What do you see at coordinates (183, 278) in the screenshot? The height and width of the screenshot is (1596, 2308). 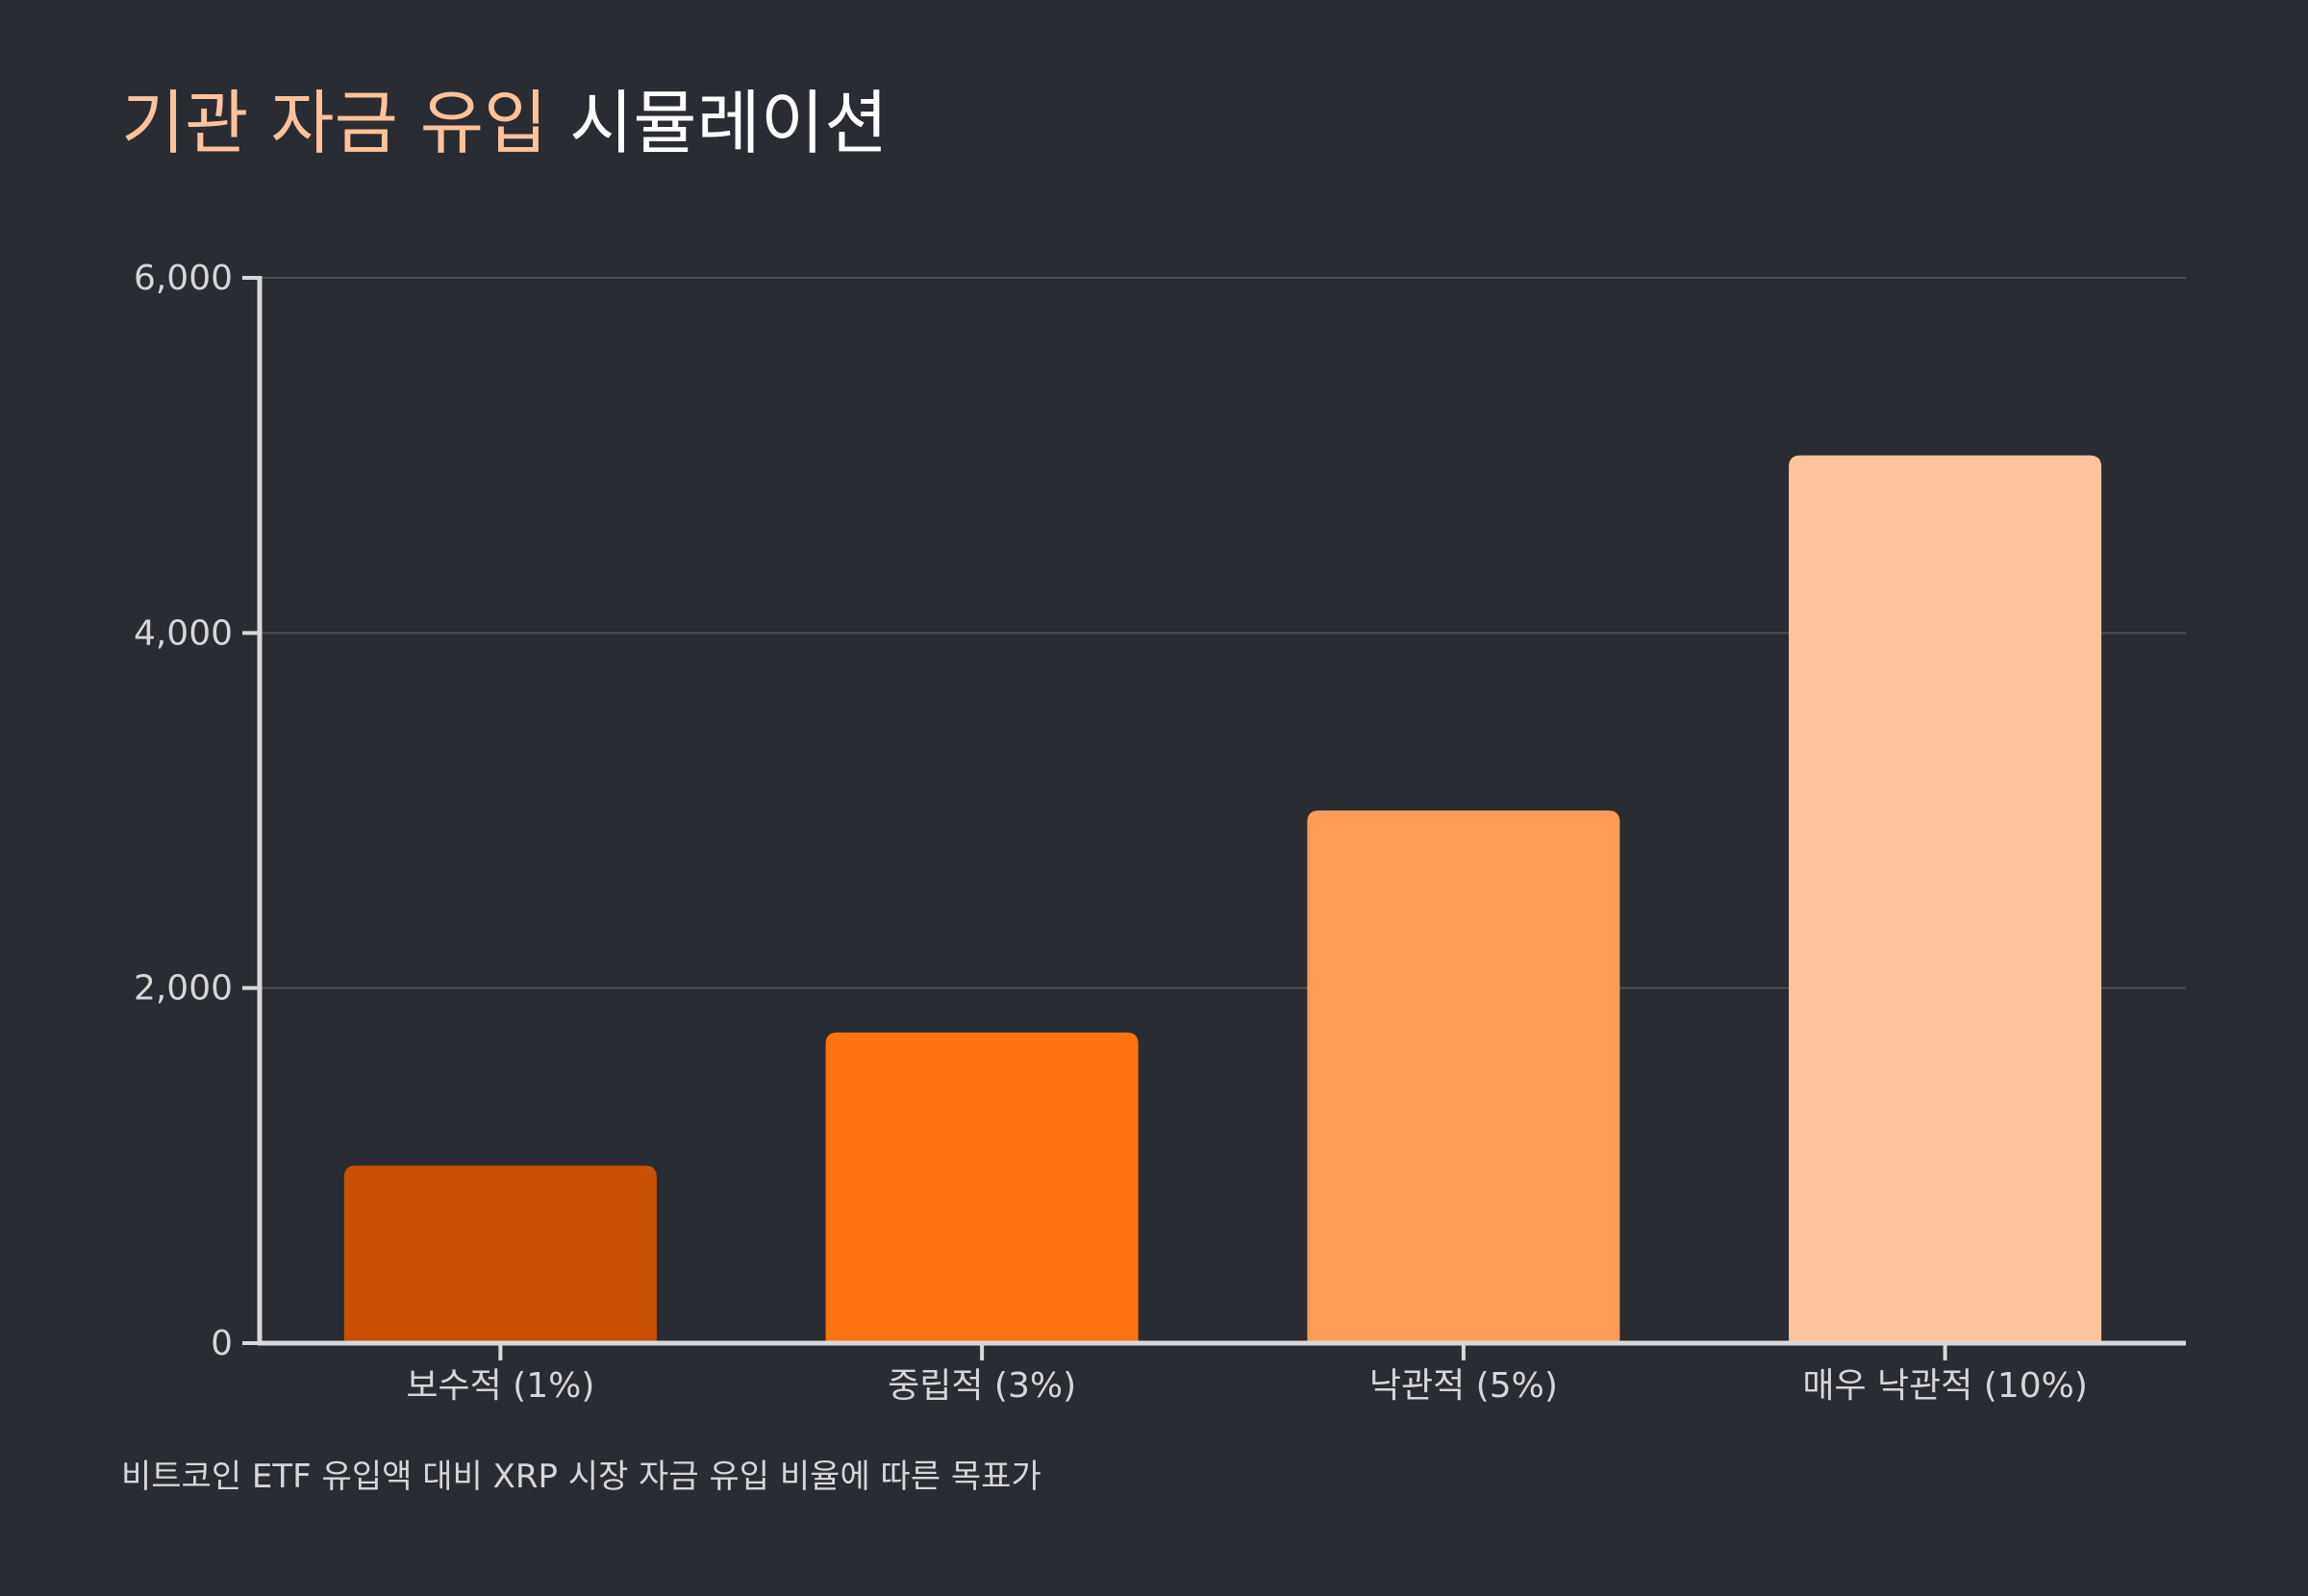 I see `y-tick-label: 6,000` at bounding box center [183, 278].